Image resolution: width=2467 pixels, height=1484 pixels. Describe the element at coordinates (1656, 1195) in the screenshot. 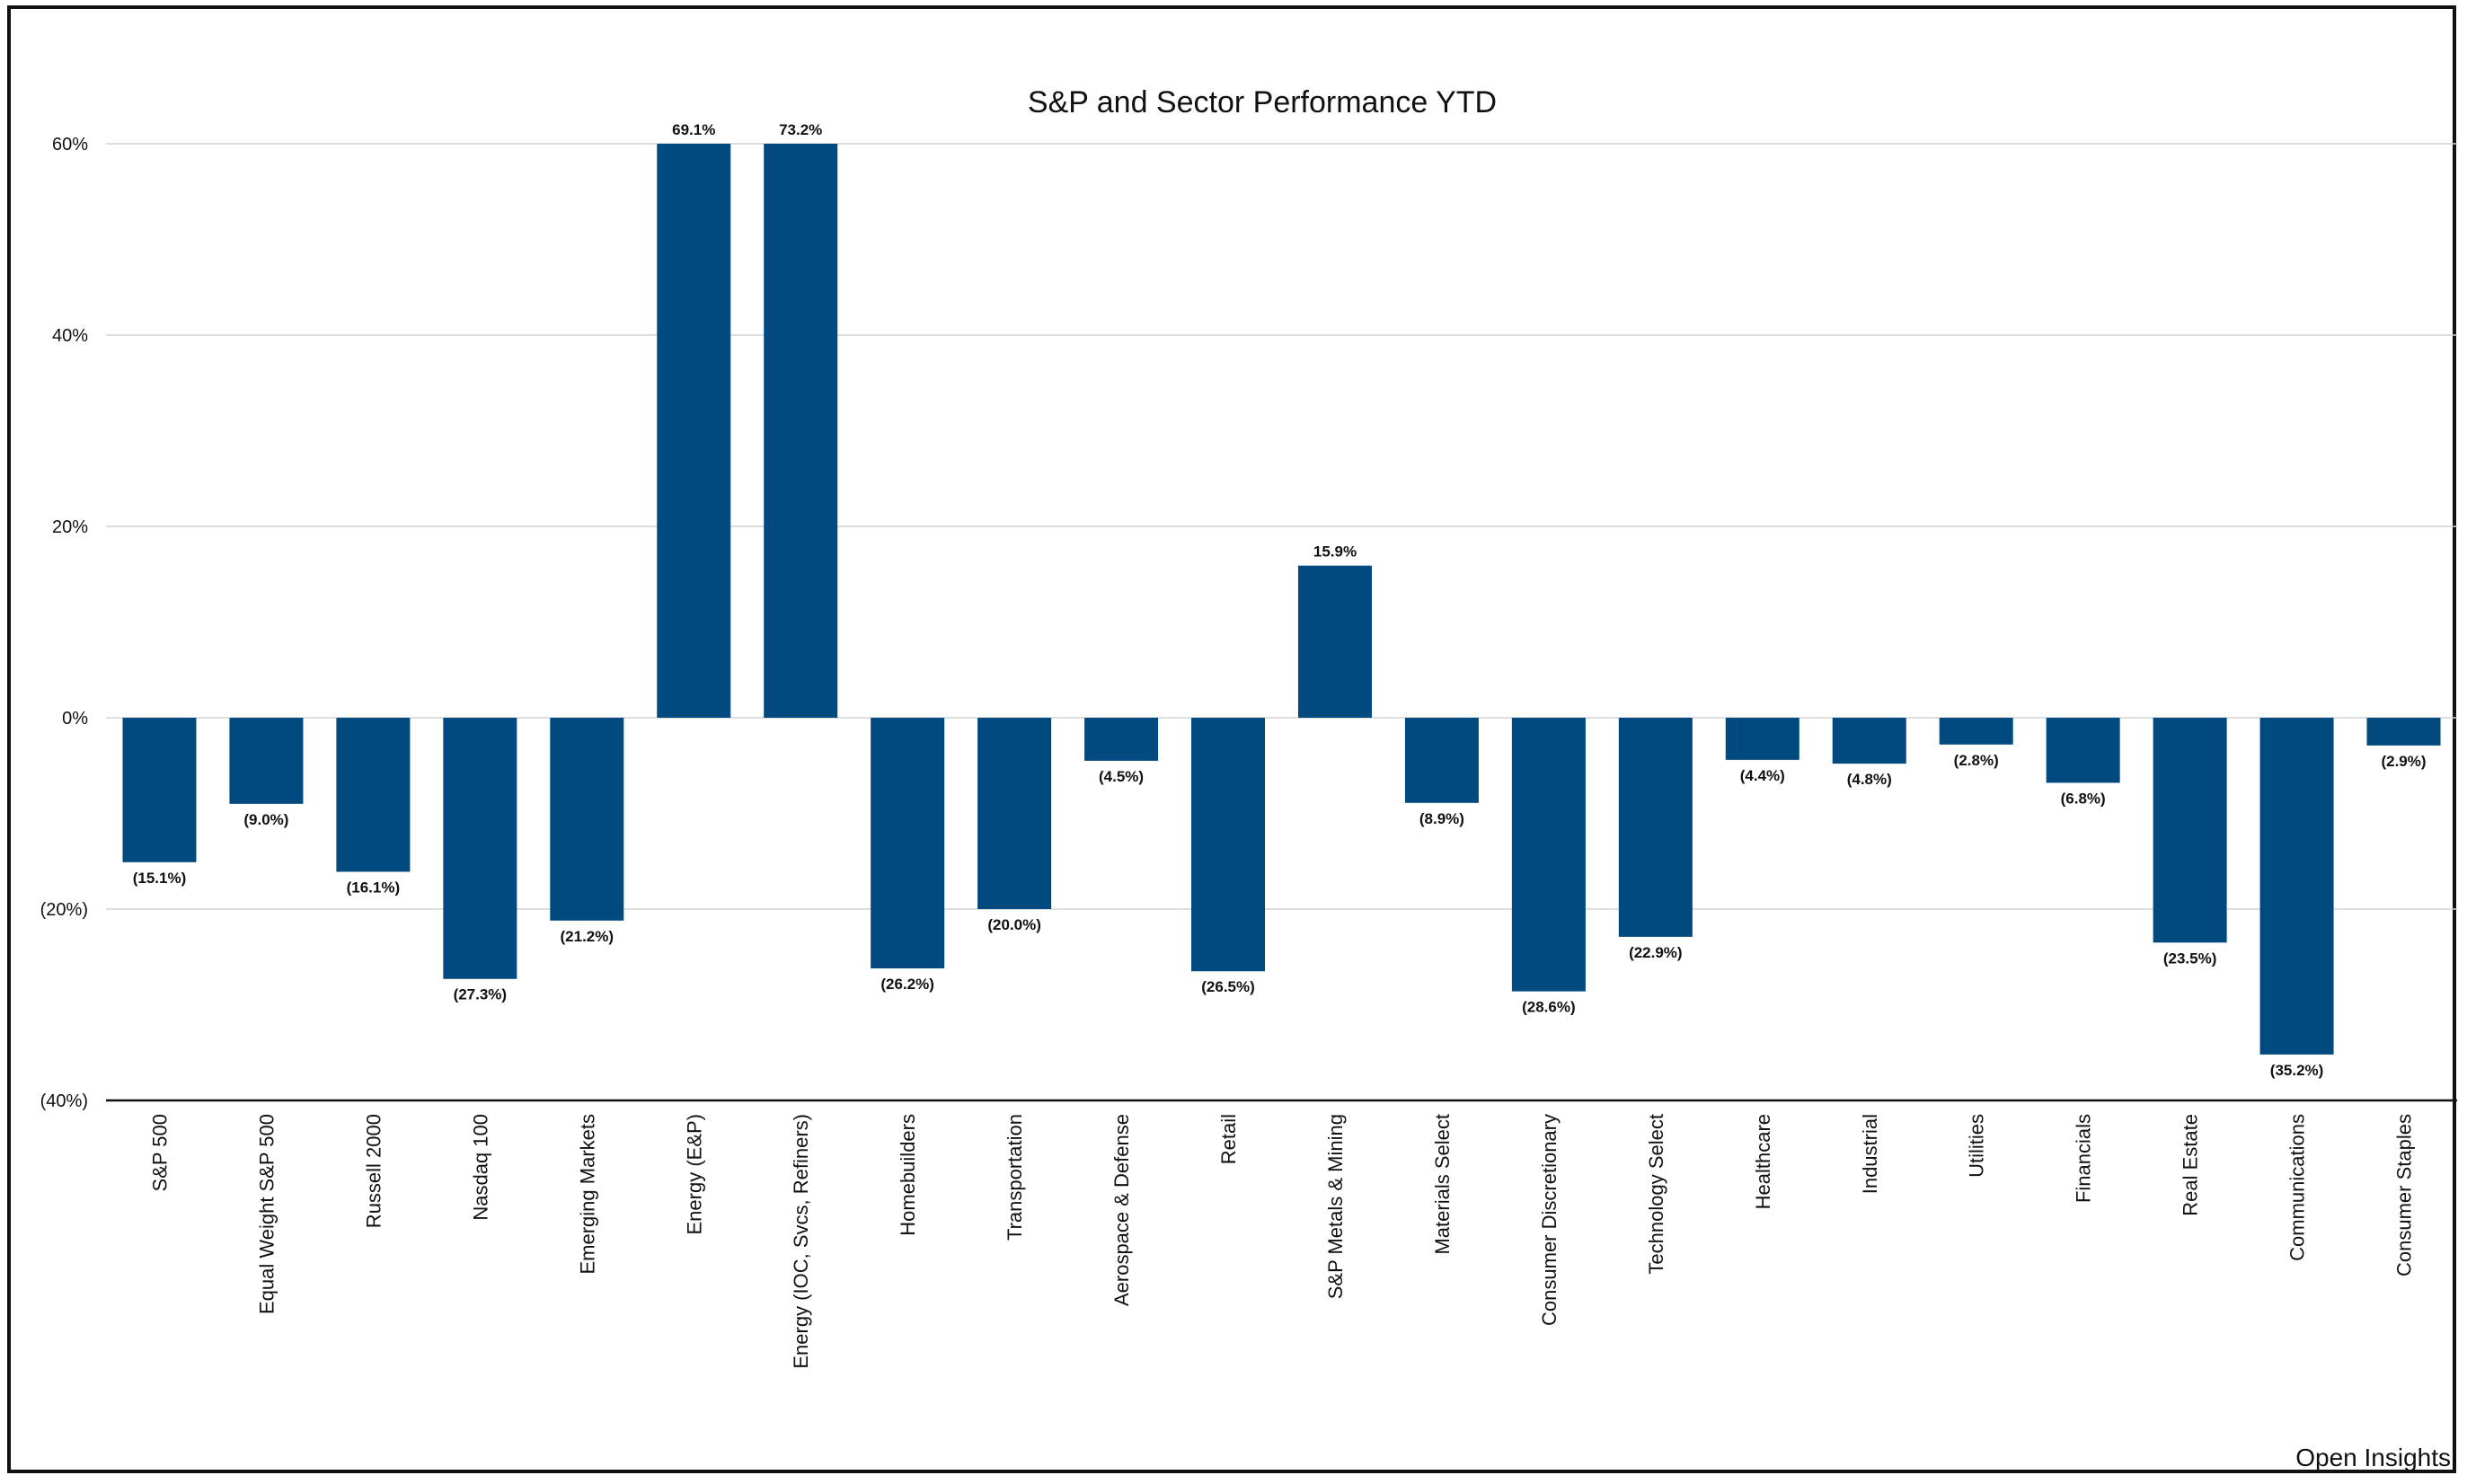

I see `x-tick-label: Technology Select` at that location.